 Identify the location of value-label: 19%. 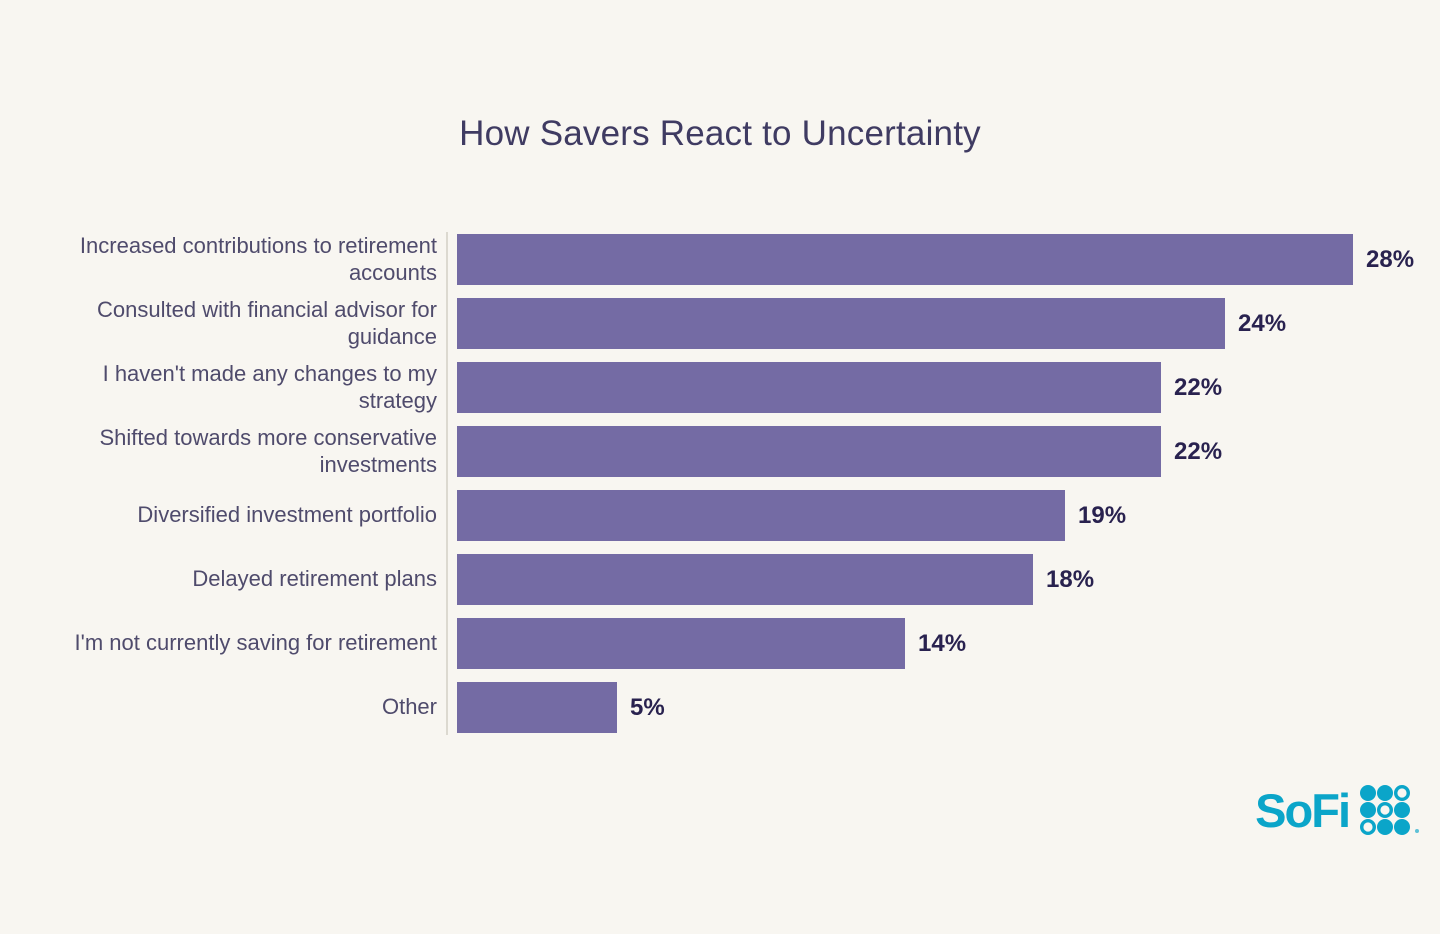
(1102, 515).